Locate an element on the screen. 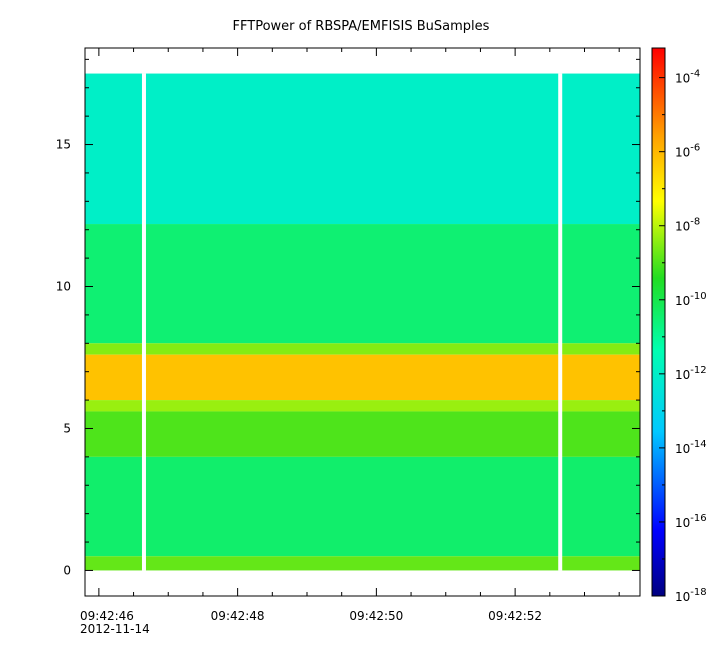 The image size is (724, 656). y-tick-label: 5 is located at coordinates (67, 428).